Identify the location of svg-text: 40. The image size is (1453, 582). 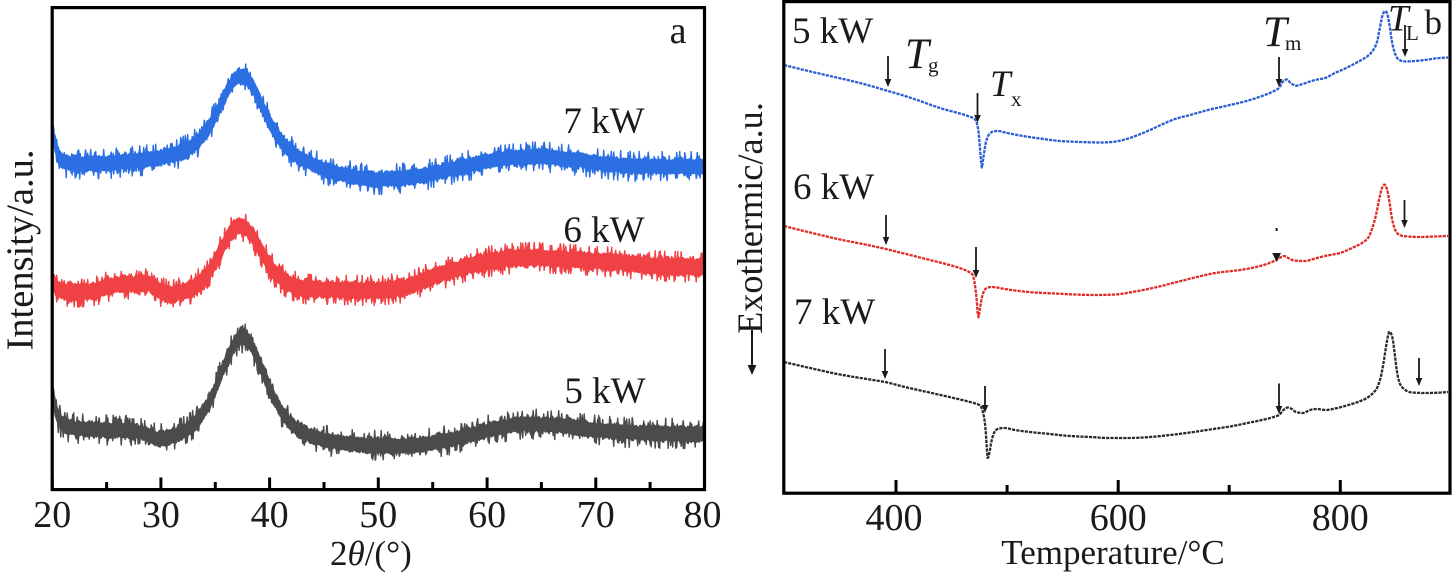
(270, 515).